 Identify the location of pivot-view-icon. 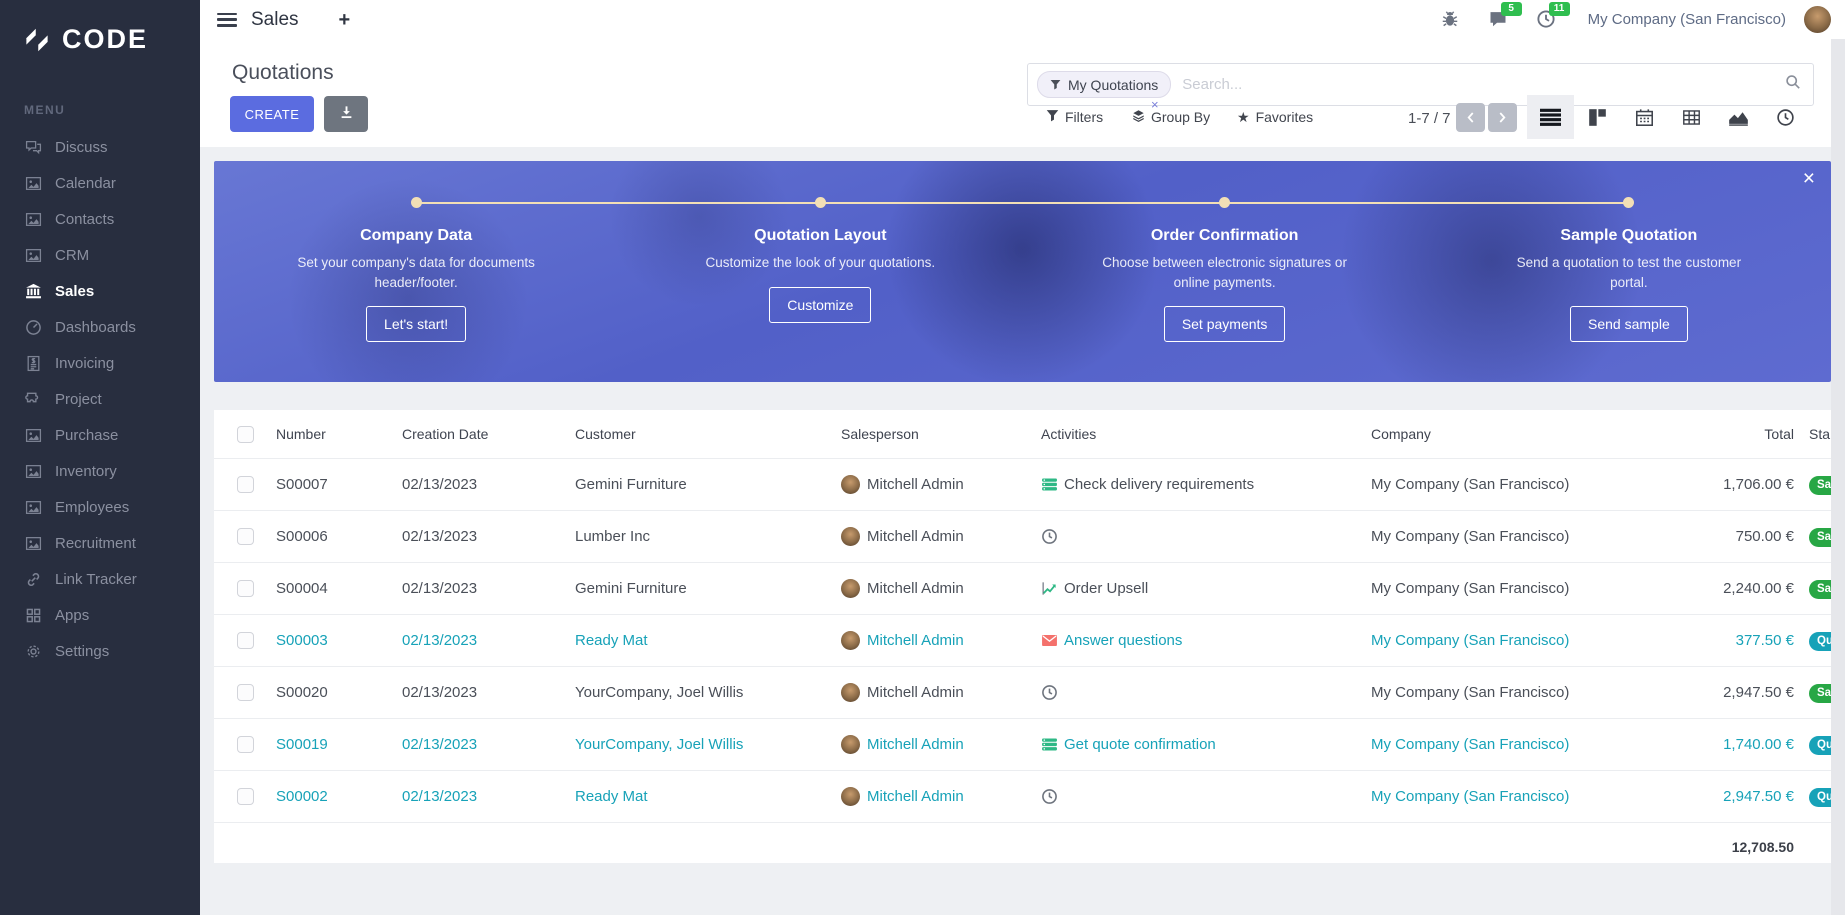
(1691, 117).